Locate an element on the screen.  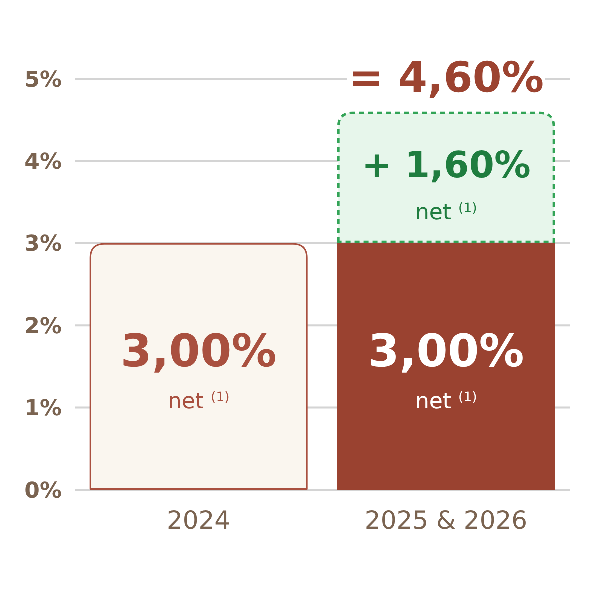
x-tick-label: 2025 & 2026 is located at coordinates (446, 520).